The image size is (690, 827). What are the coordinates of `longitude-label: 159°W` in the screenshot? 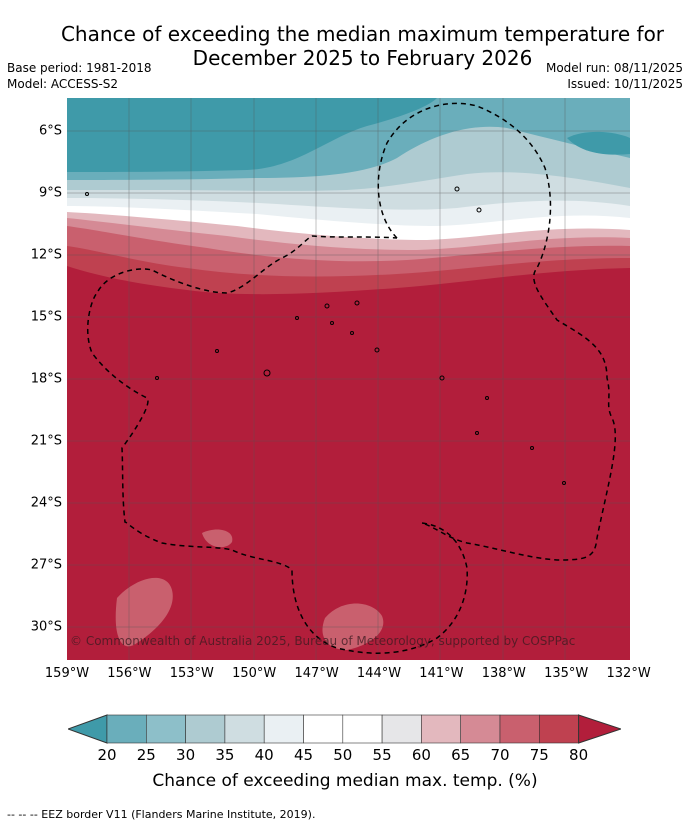 It's located at (67, 673).